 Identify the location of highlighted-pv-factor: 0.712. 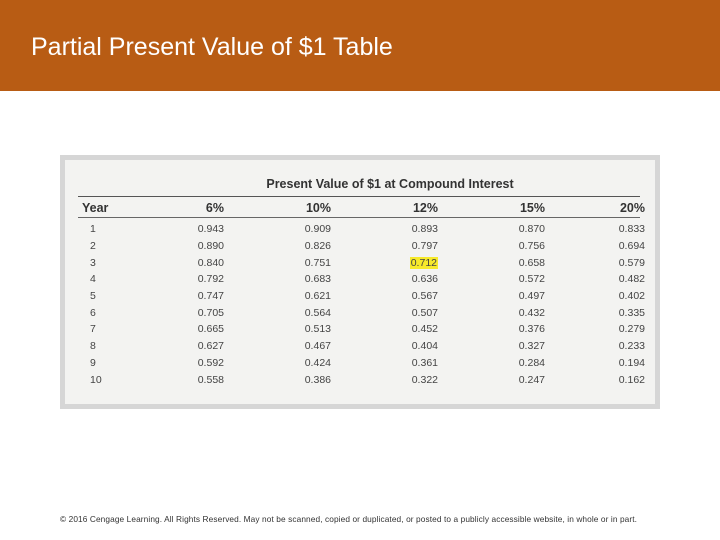
(423, 262).